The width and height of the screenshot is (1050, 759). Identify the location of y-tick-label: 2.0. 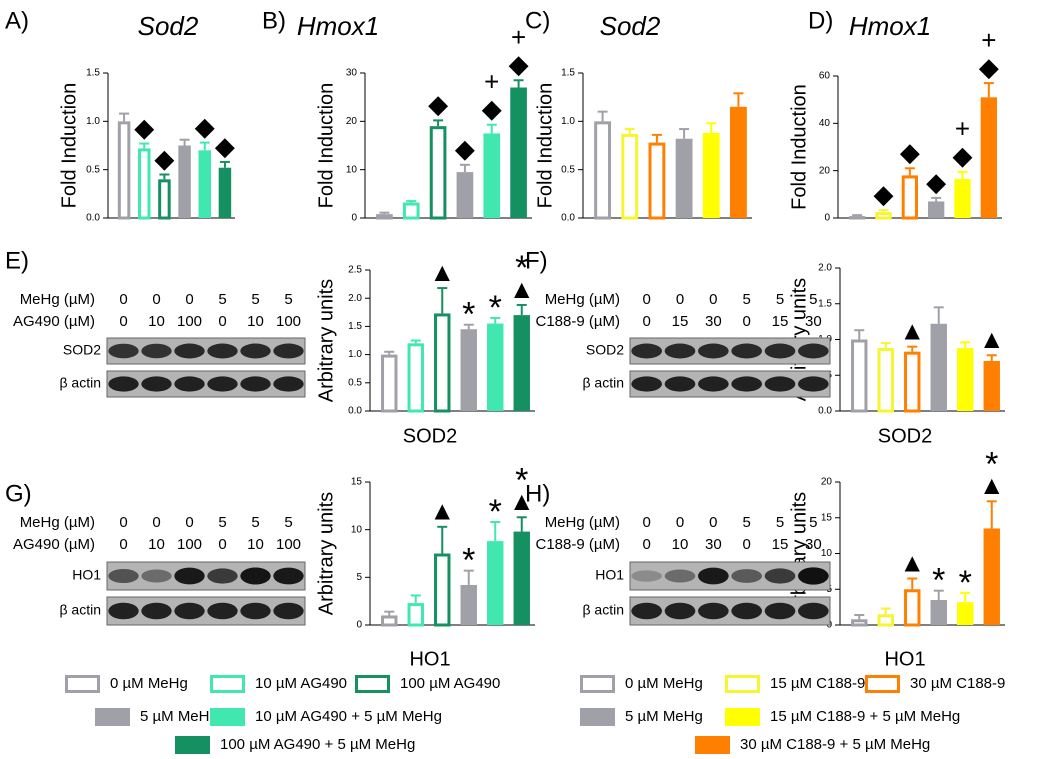
(355, 298).